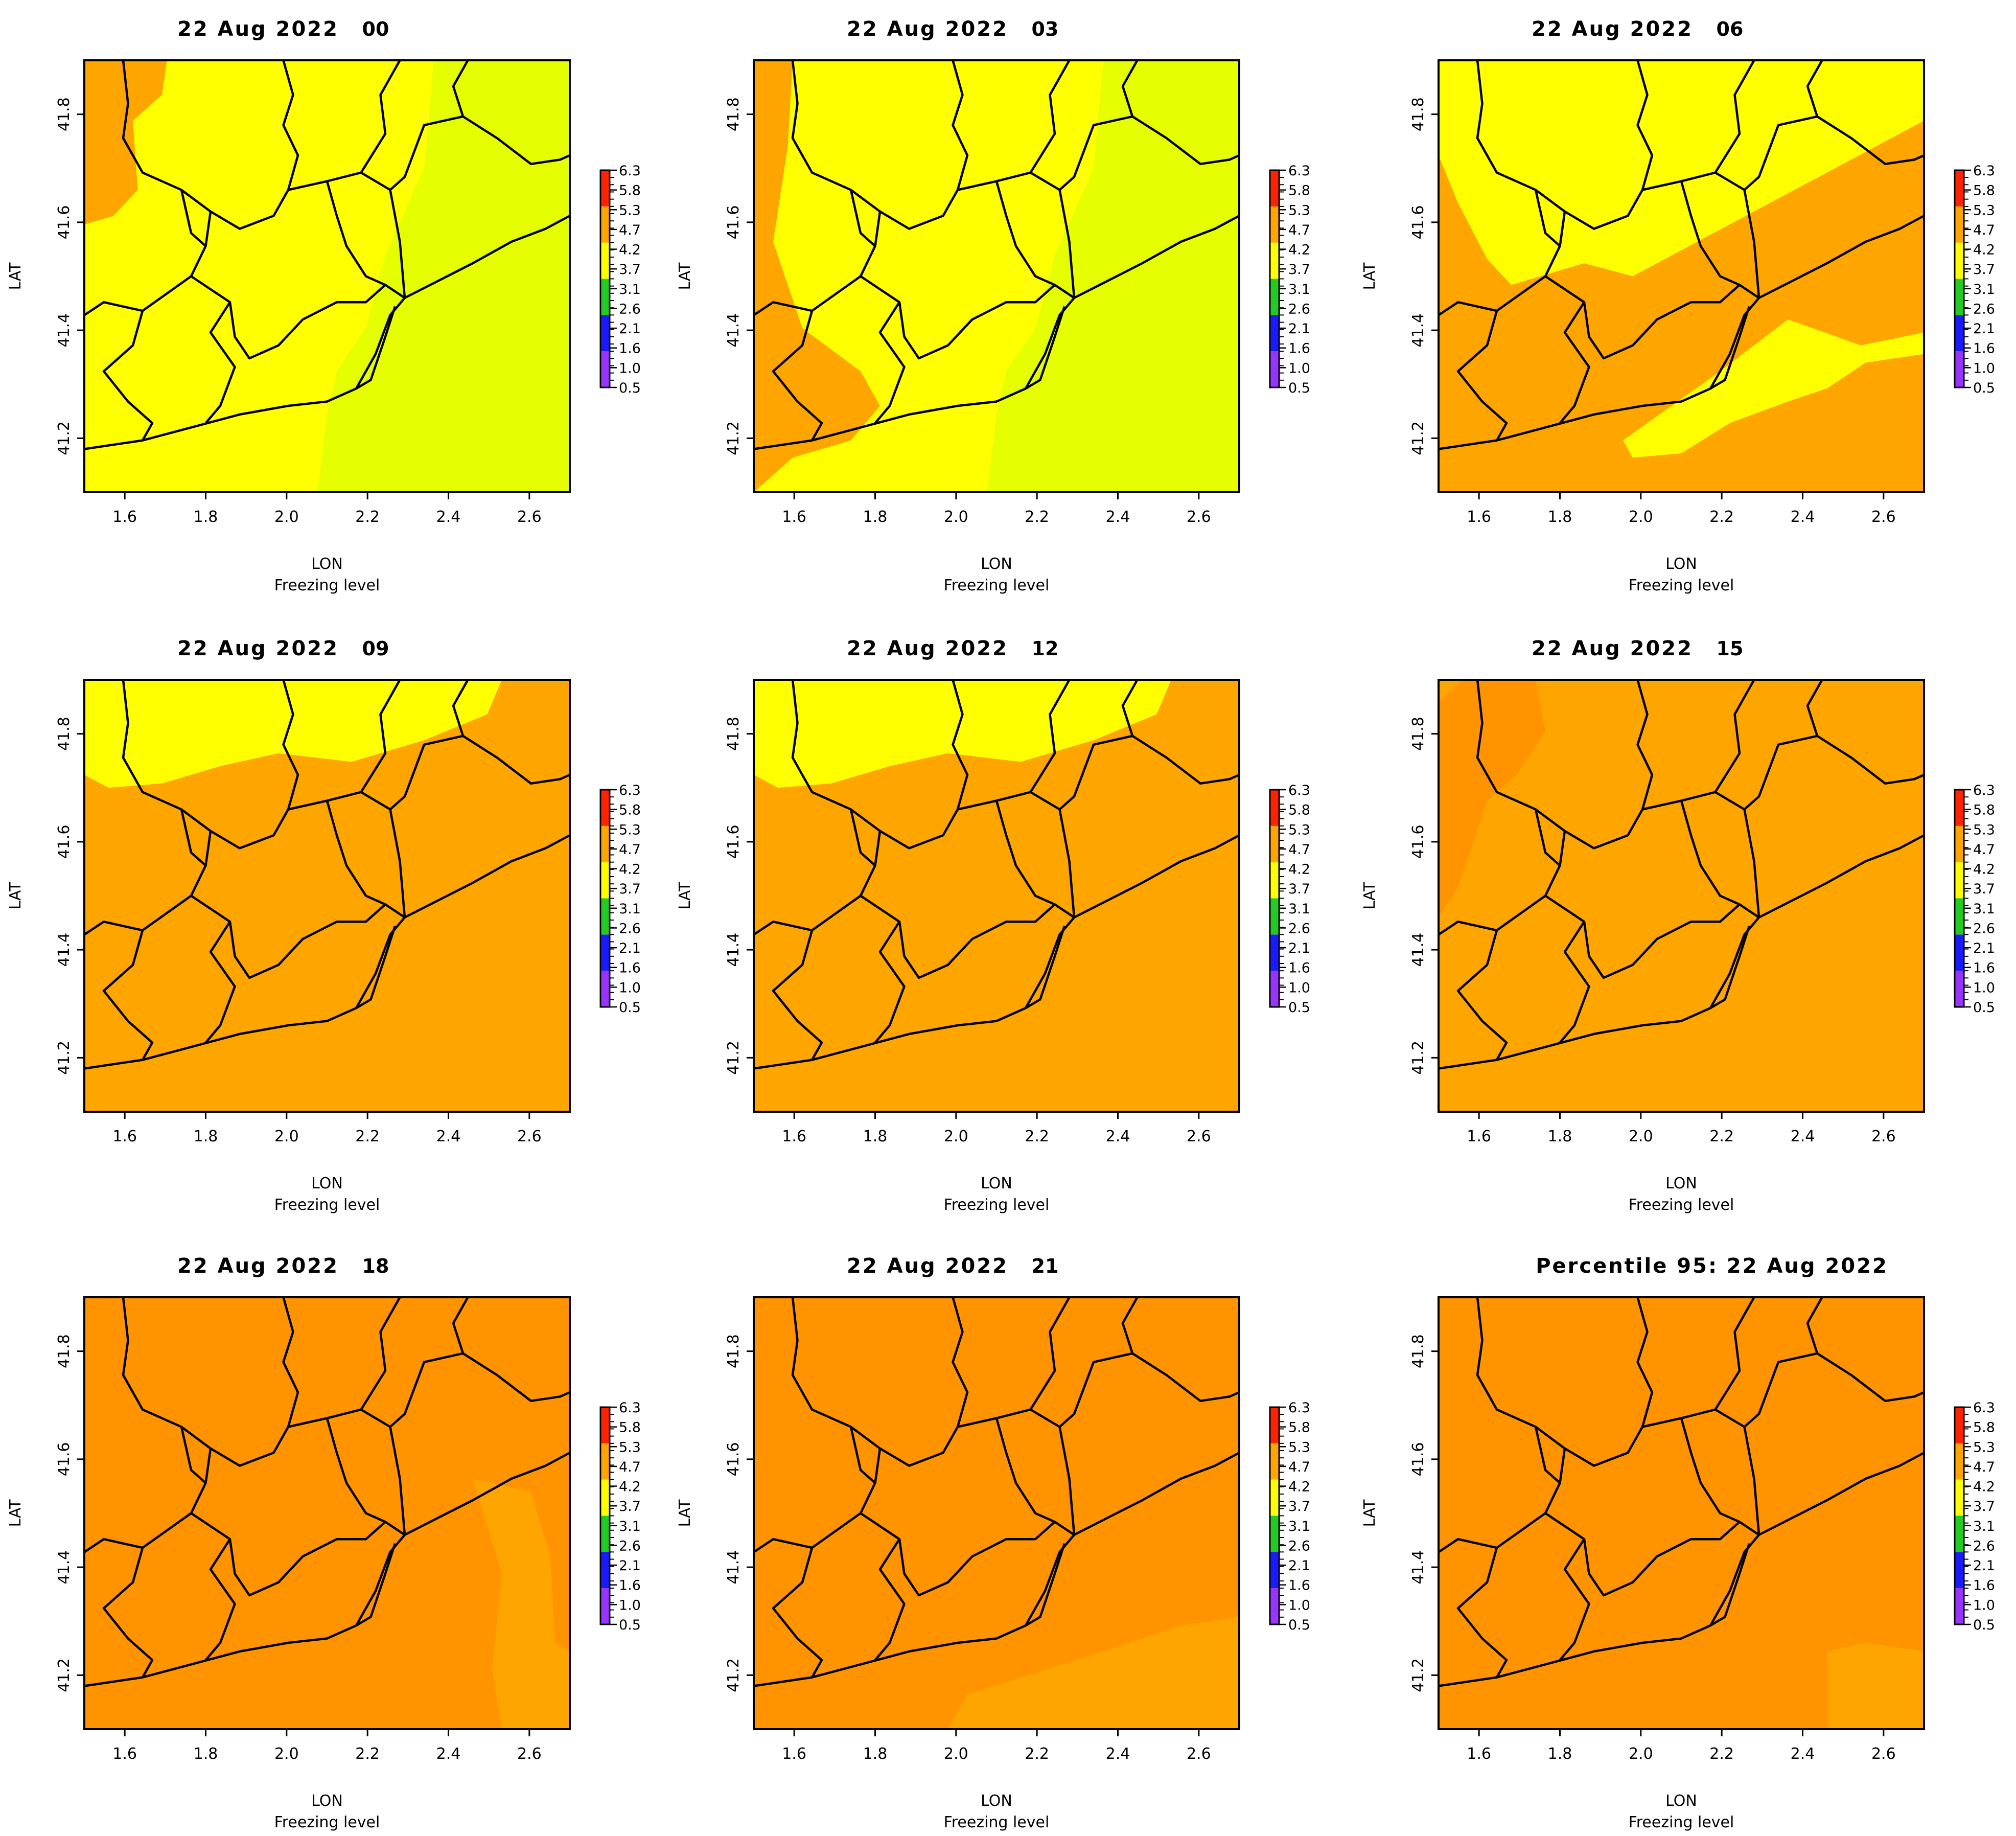 This screenshot has height=1836, width=2016. Describe the element at coordinates (1299, 1605) in the screenshot. I see `colorbar-label: 1.0` at that location.